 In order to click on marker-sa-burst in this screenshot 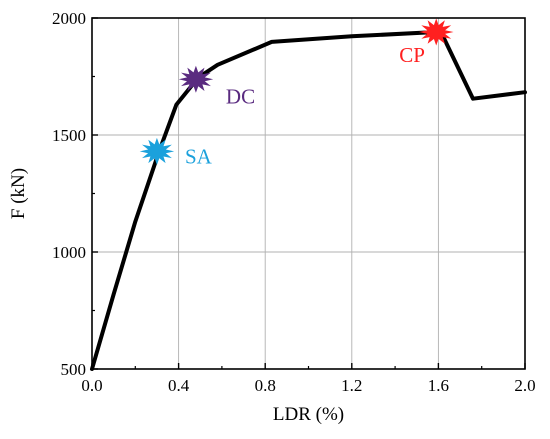, I will do `click(157, 151)`.